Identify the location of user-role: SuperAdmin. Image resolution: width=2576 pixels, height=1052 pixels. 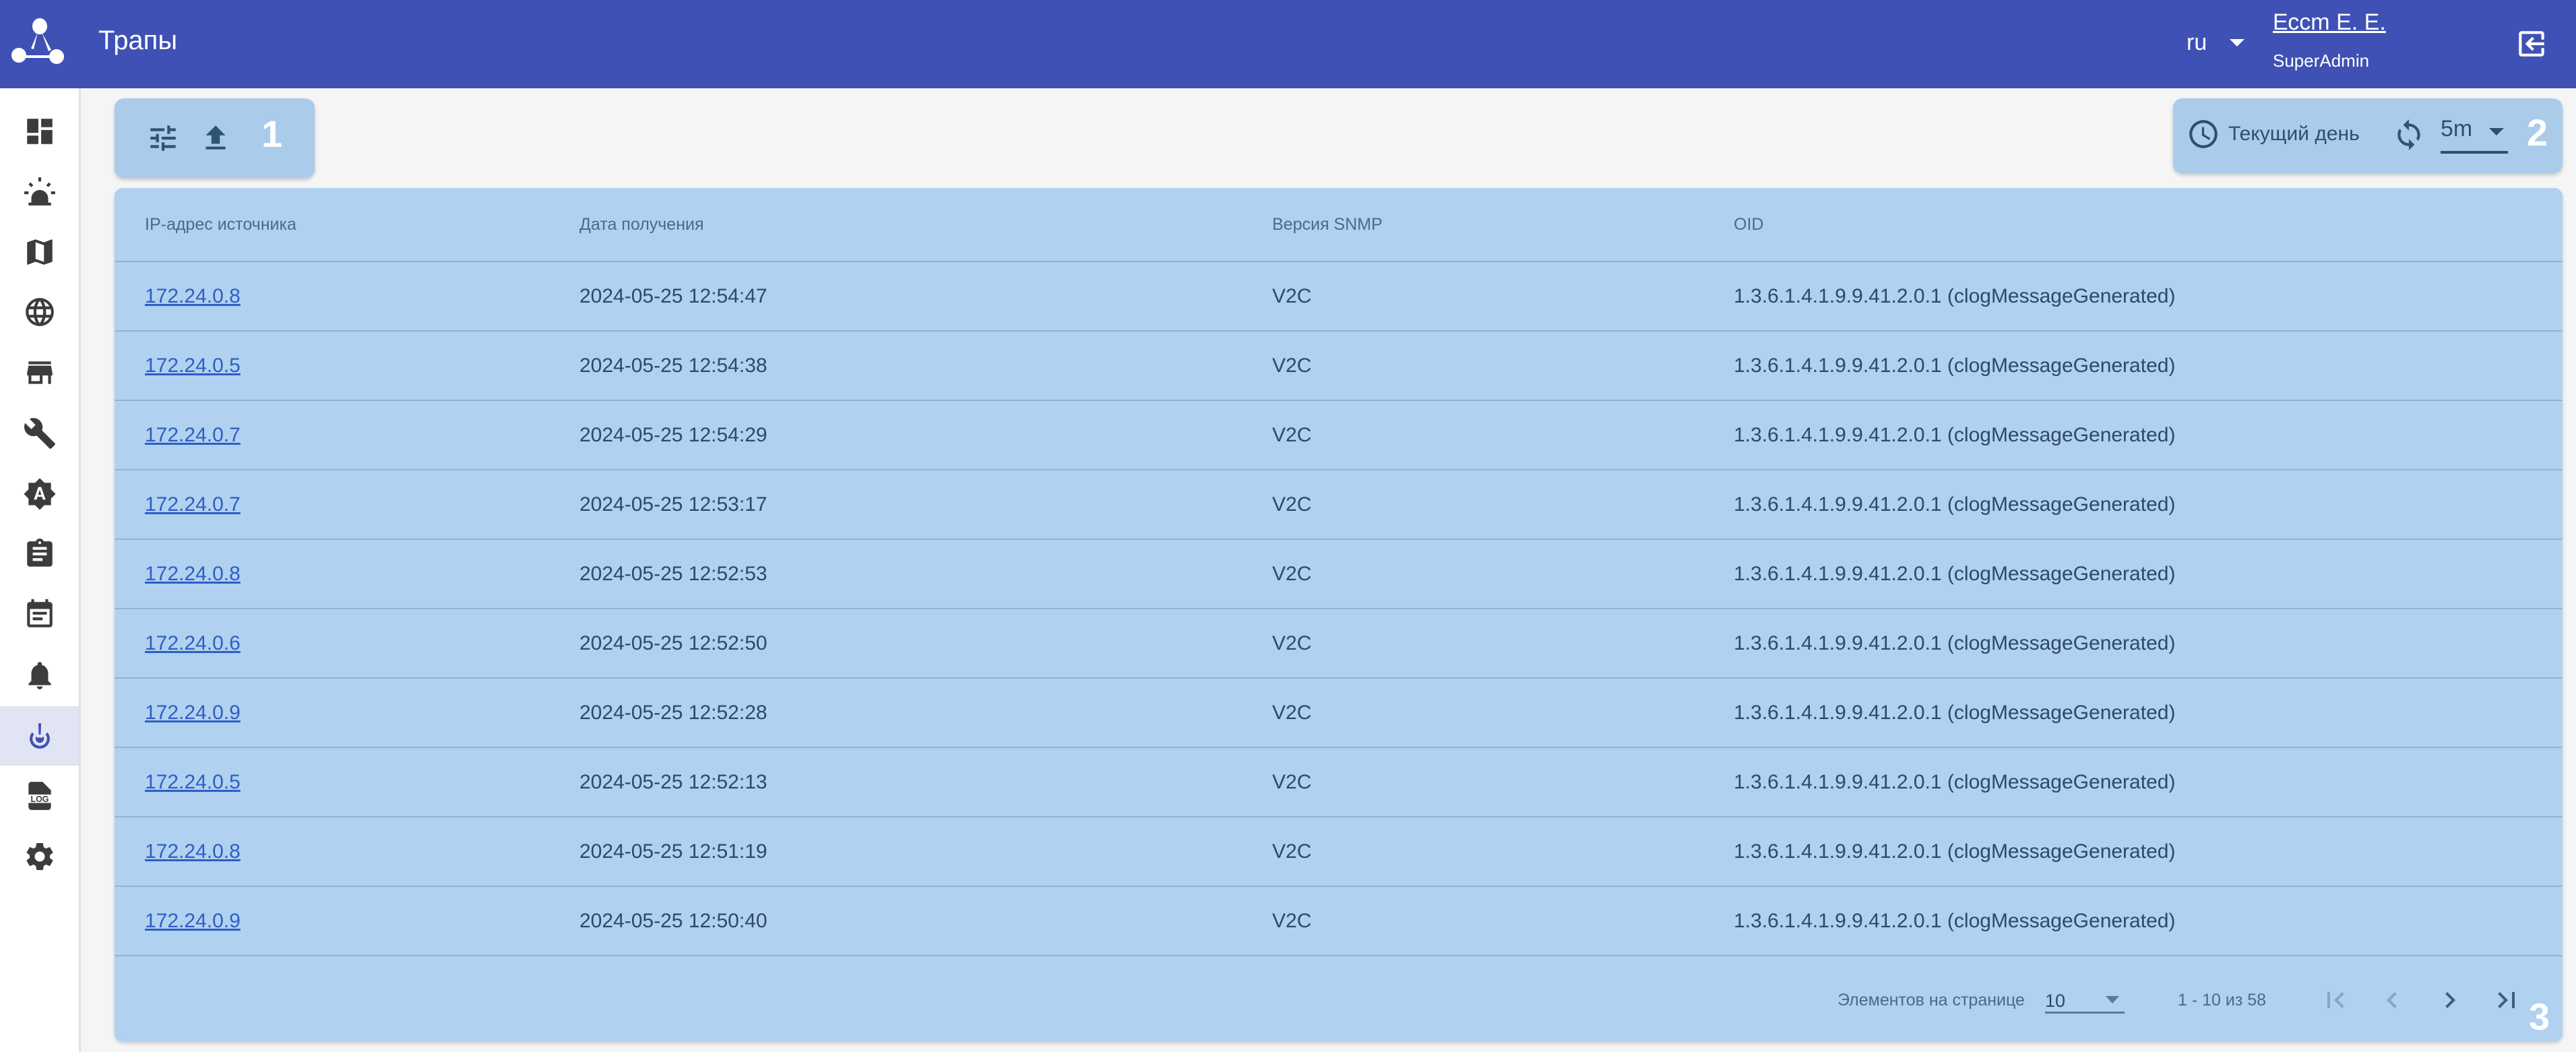
(2321, 61).